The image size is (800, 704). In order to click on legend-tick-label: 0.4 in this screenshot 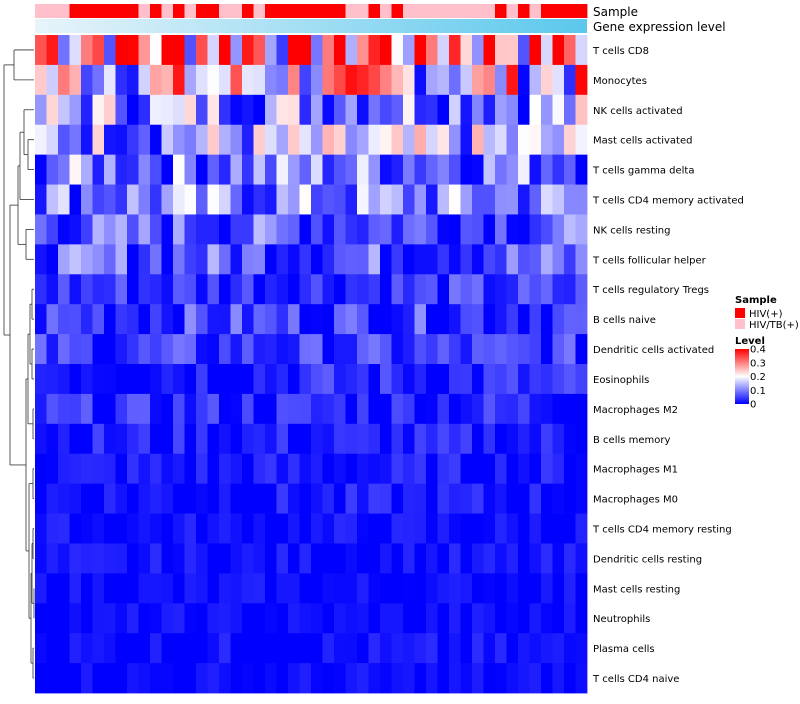, I will do `click(758, 350)`.